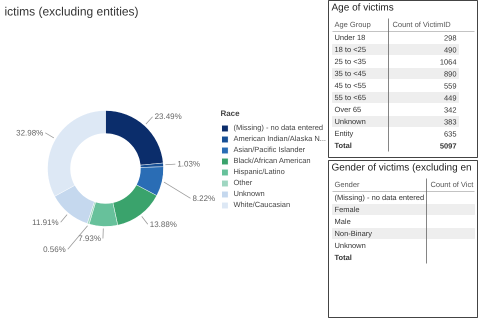  Describe the element at coordinates (402, 168) in the screenshot. I see `text: Gender of victims (excluding en` at that location.